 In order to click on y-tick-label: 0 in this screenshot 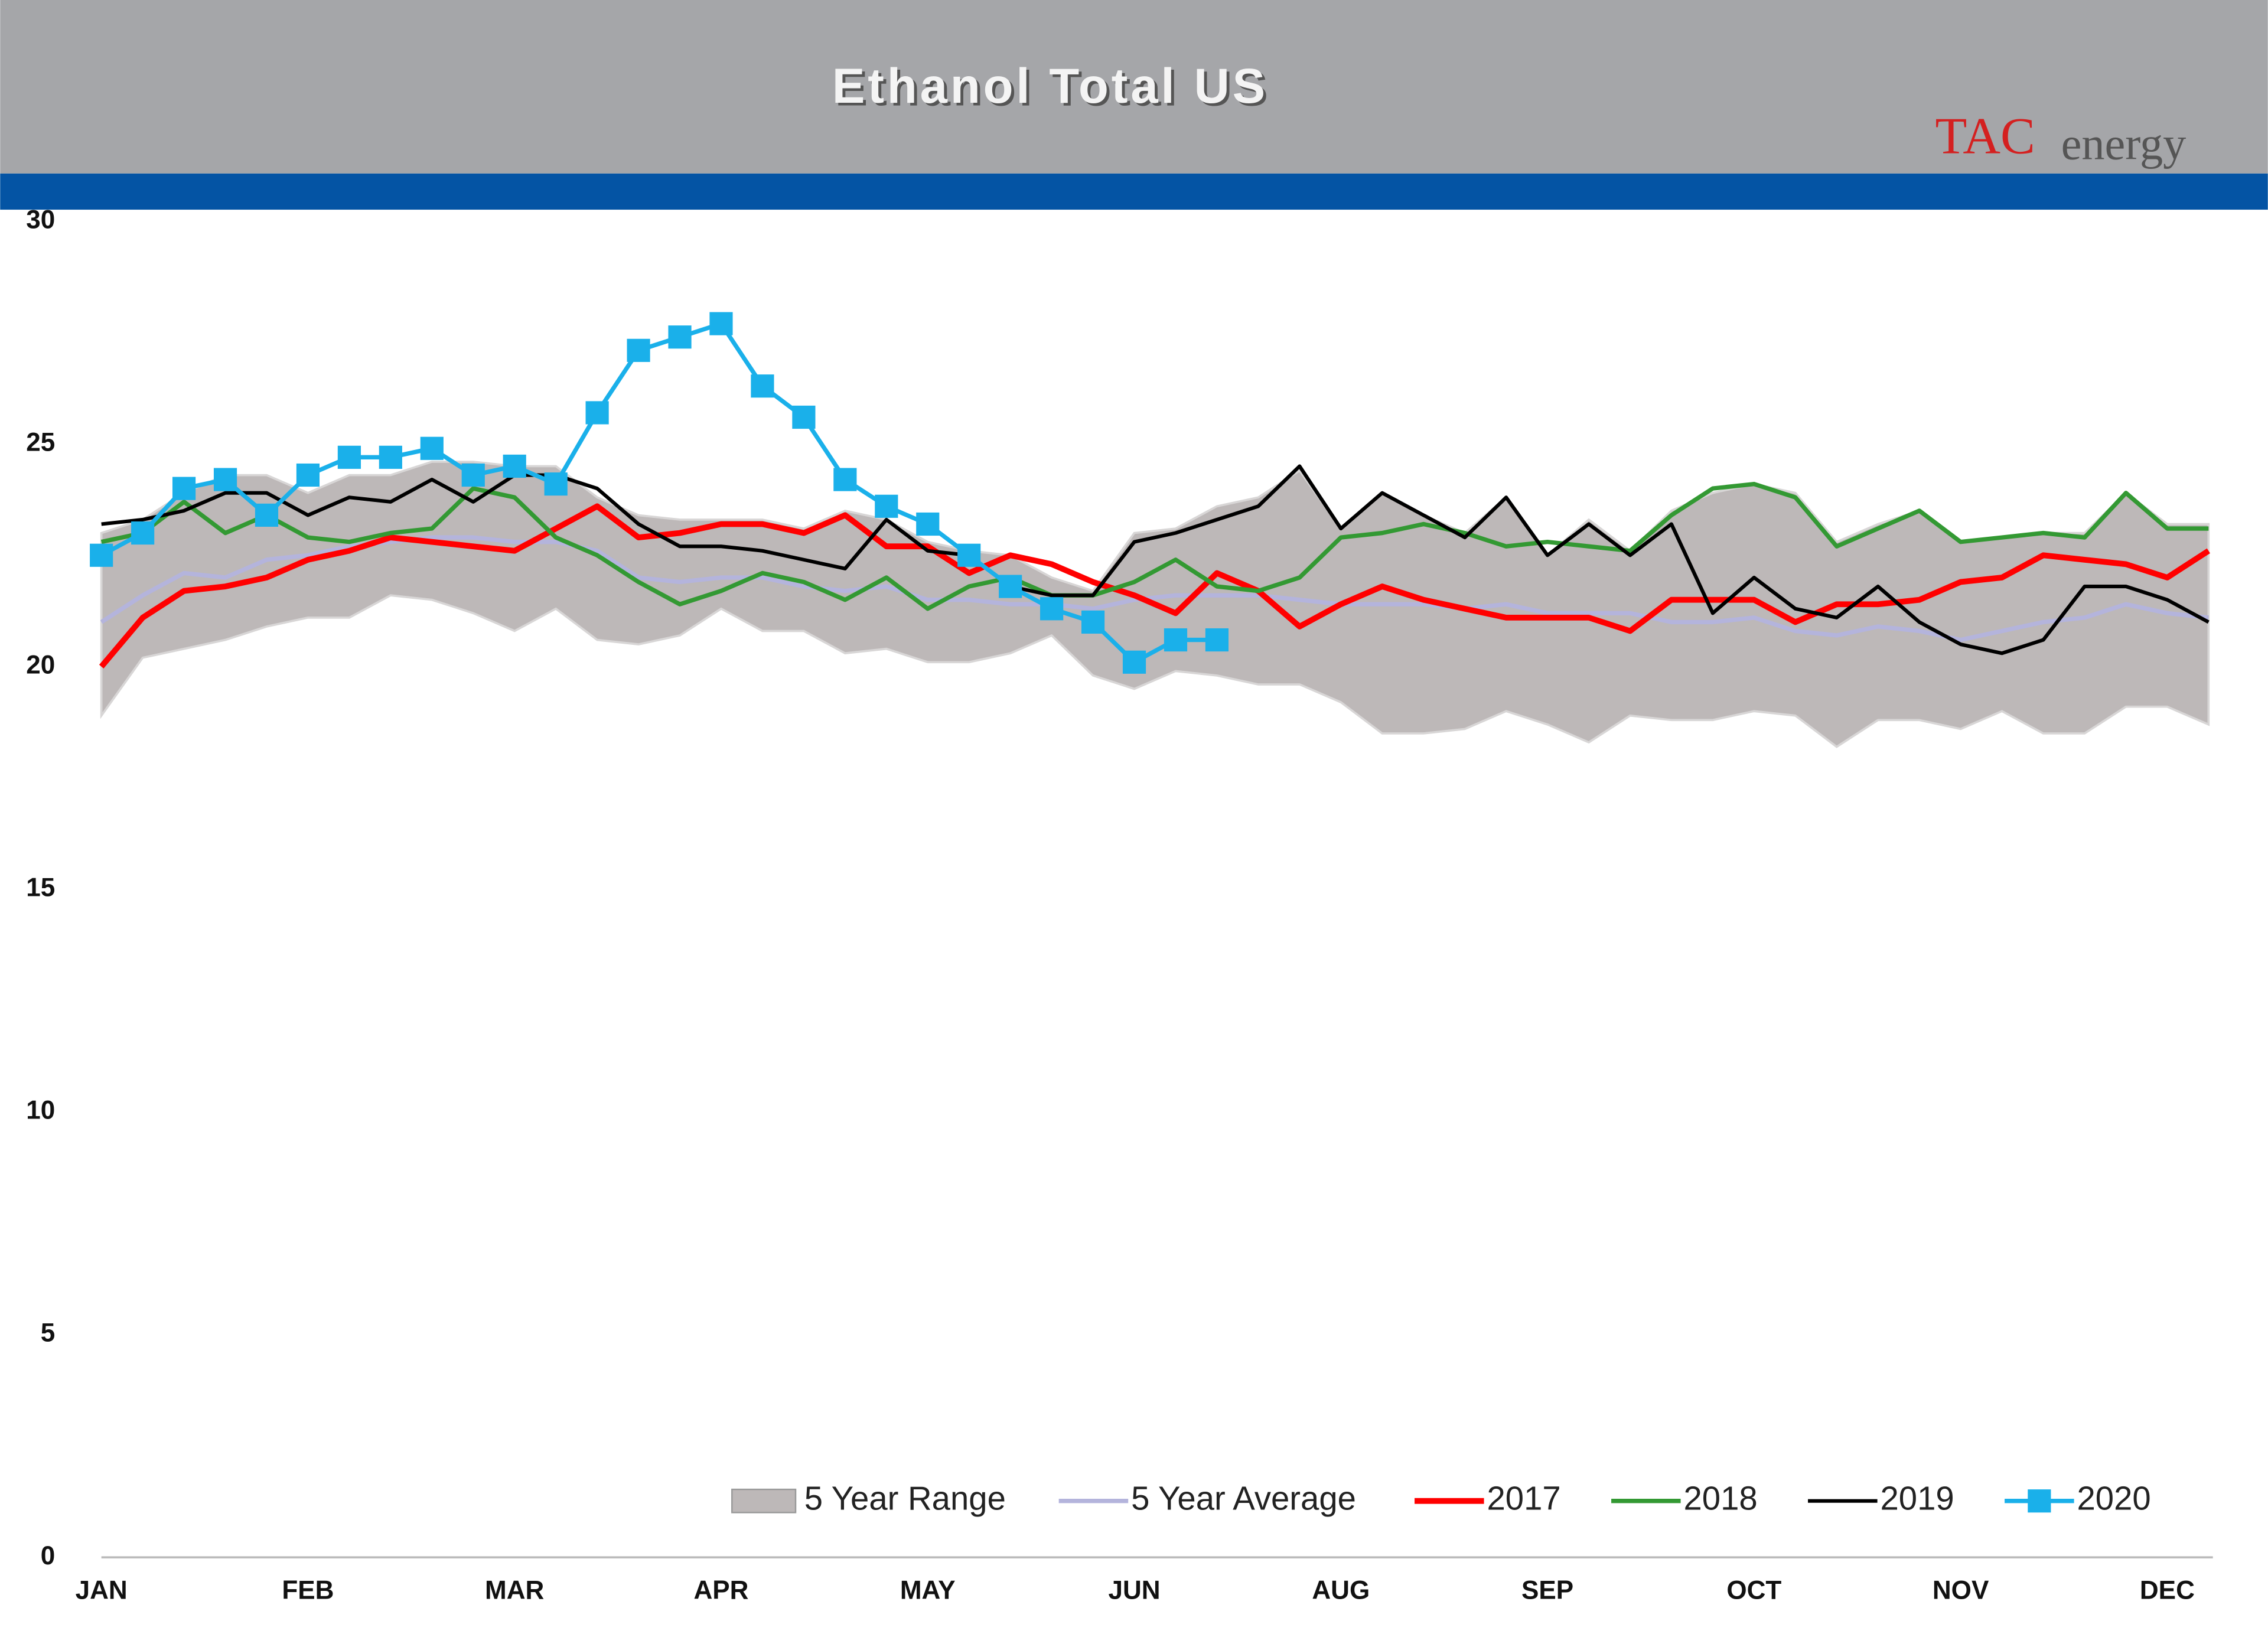, I will do `click(48, 1555)`.